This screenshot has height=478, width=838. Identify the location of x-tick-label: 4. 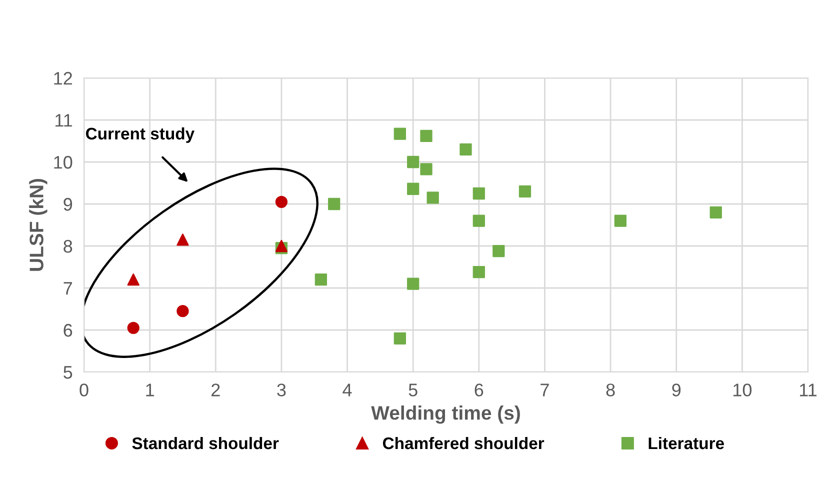
(347, 390).